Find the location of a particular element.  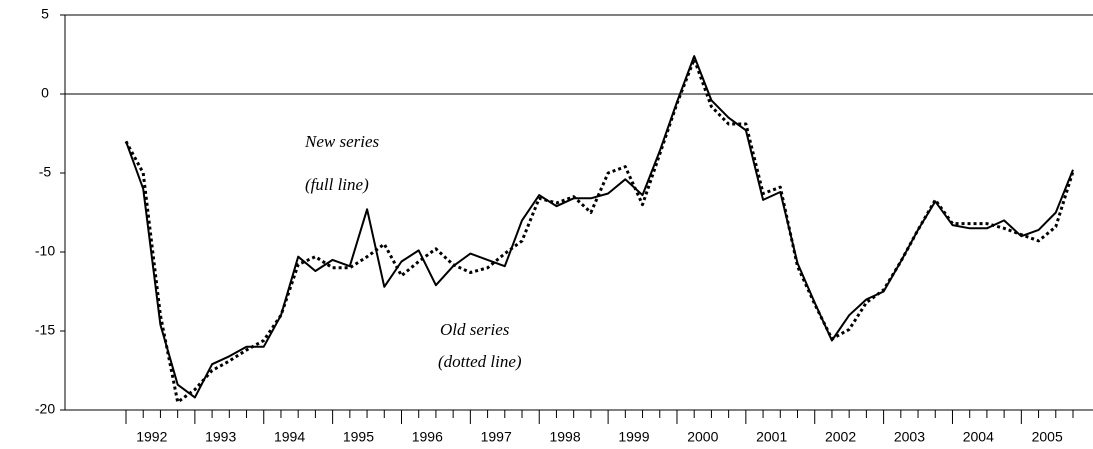

x-tick-label: 1995 is located at coordinates (358, 437).